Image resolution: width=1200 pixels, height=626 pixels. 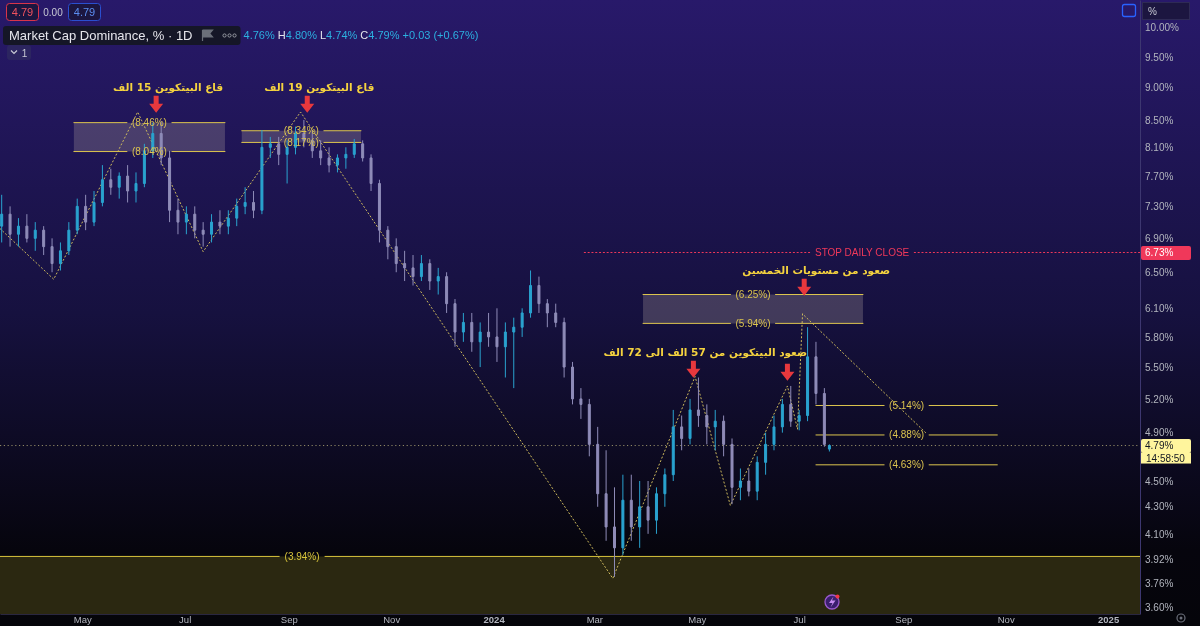 What do you see at coordinates (84, 12) in the screenshot?
I see `annotation: 4.79` at bounding box center [84, 12].